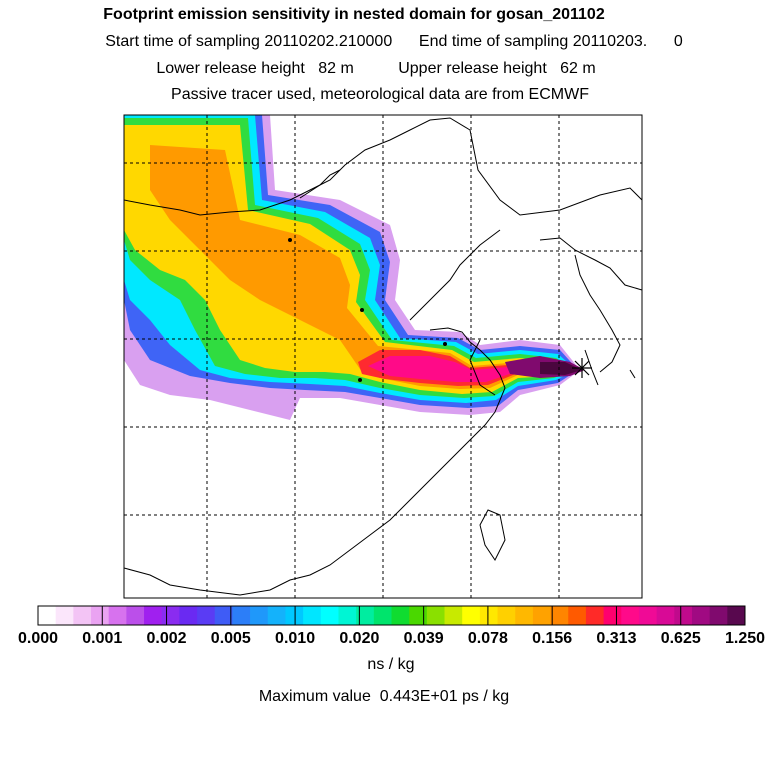  Describe the element at coordinates (295, 638) in the screenshot. I see `colorbar-tick-label: 0.010` at that location.